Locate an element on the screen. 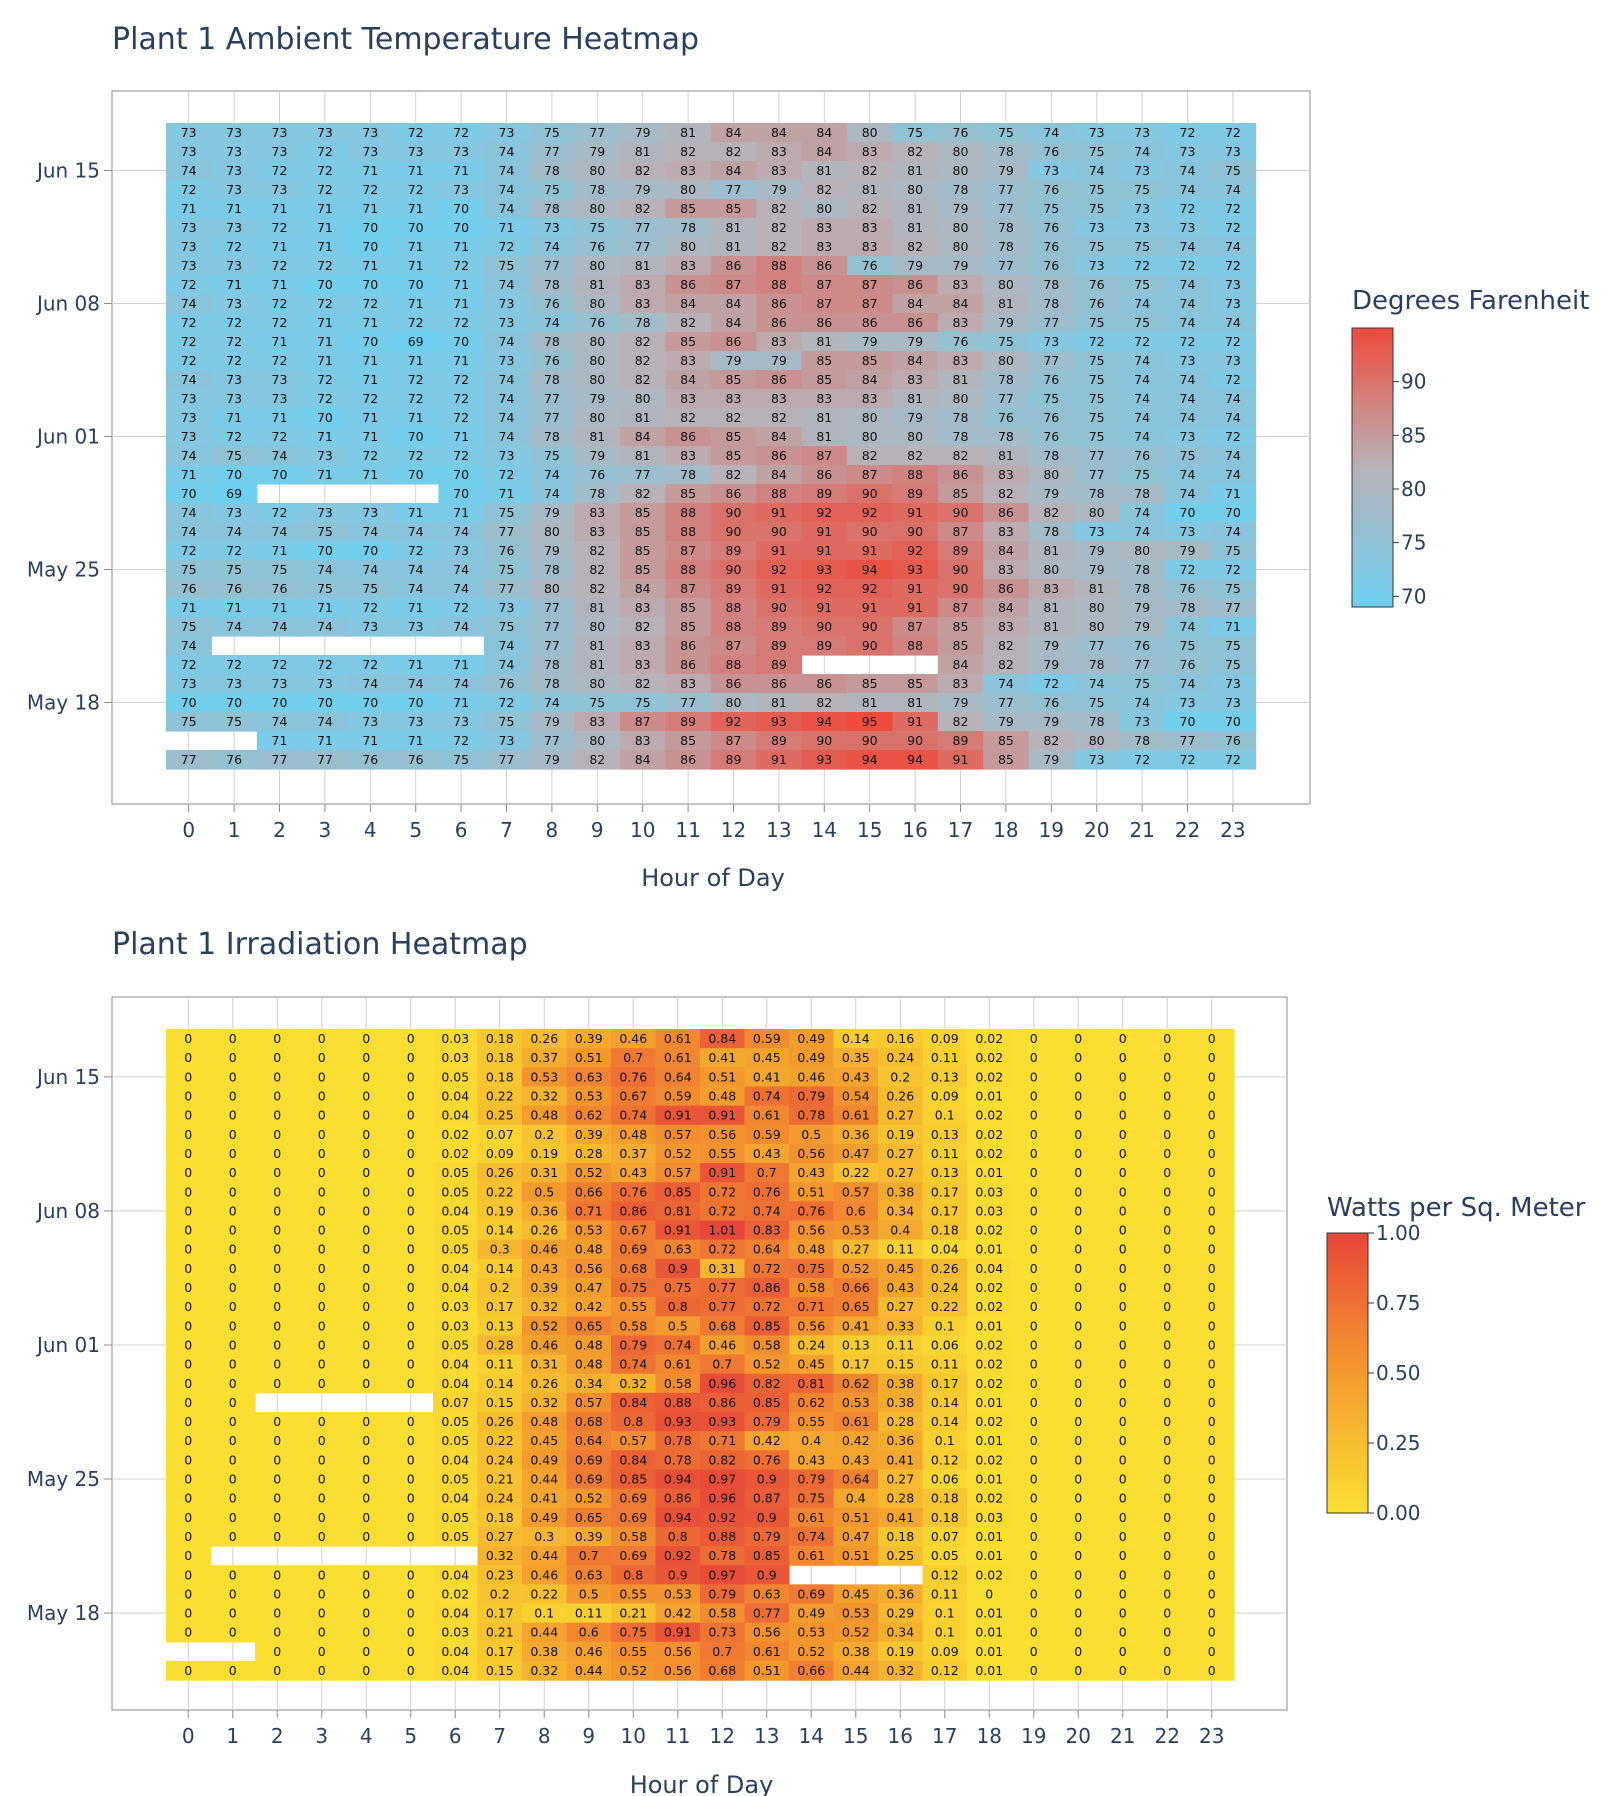 The height and width of the screenshot is (1796, 1624). irr-colorbar-tick-label: 0.75 is located at coordinates (1398, 1303).